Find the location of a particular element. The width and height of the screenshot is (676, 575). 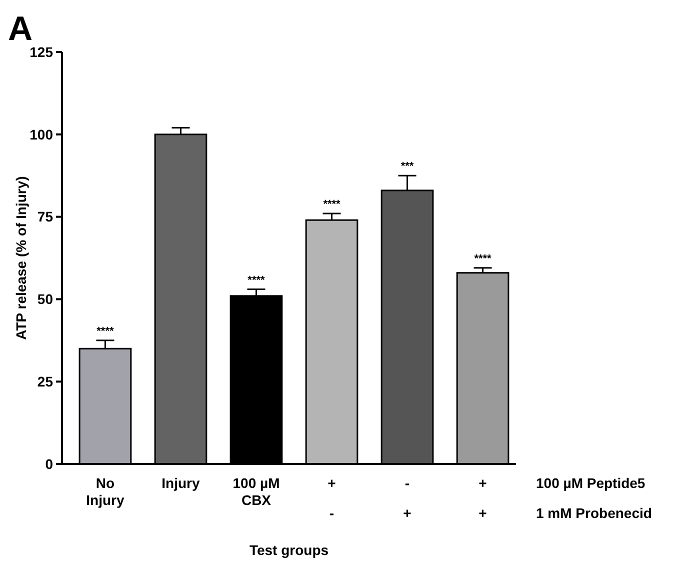

y-tick-label: 75 is located at coordinates (45, 216).